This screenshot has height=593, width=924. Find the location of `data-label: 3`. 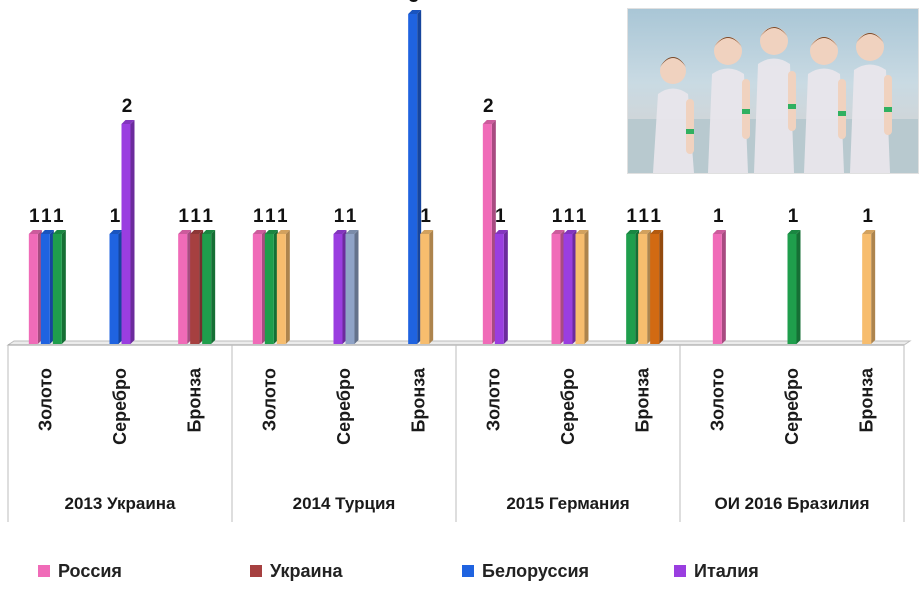

data-label: 3 is located at coordinates (413, 3).